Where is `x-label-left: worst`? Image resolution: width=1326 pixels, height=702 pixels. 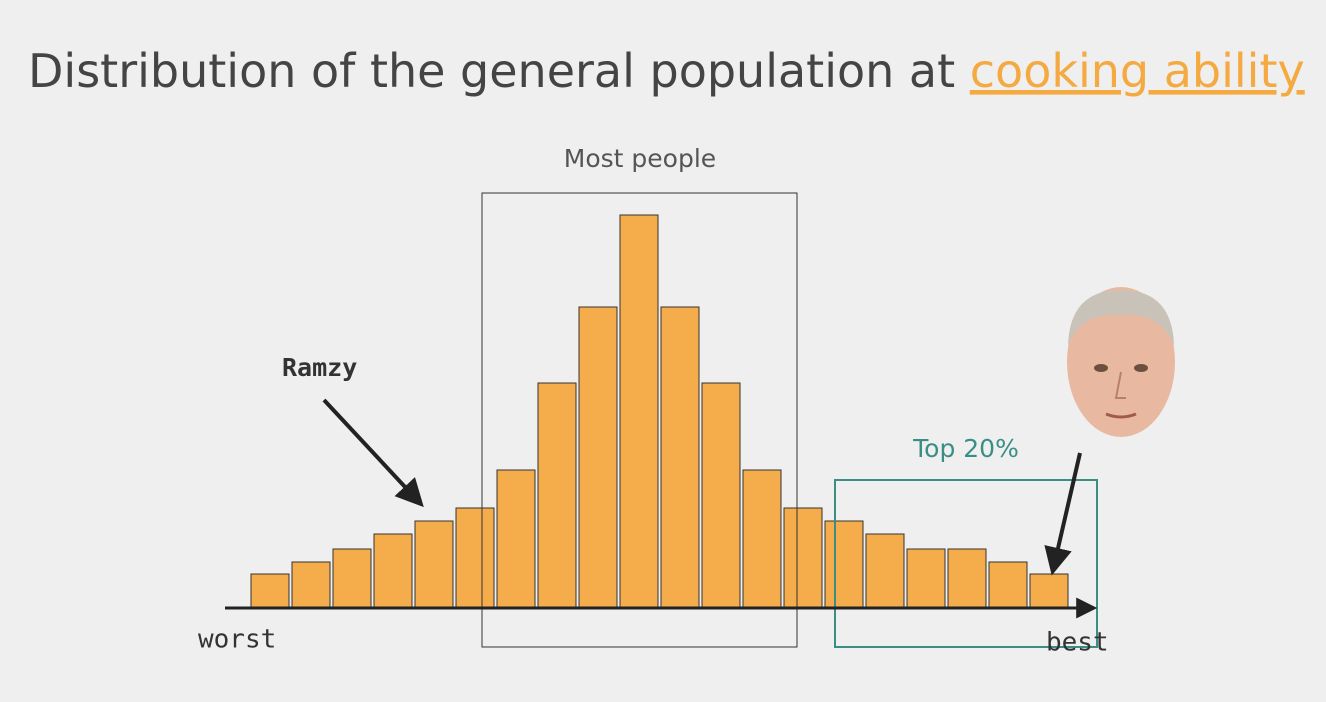 x-label-left: worst is located at coordinates (237, 640).